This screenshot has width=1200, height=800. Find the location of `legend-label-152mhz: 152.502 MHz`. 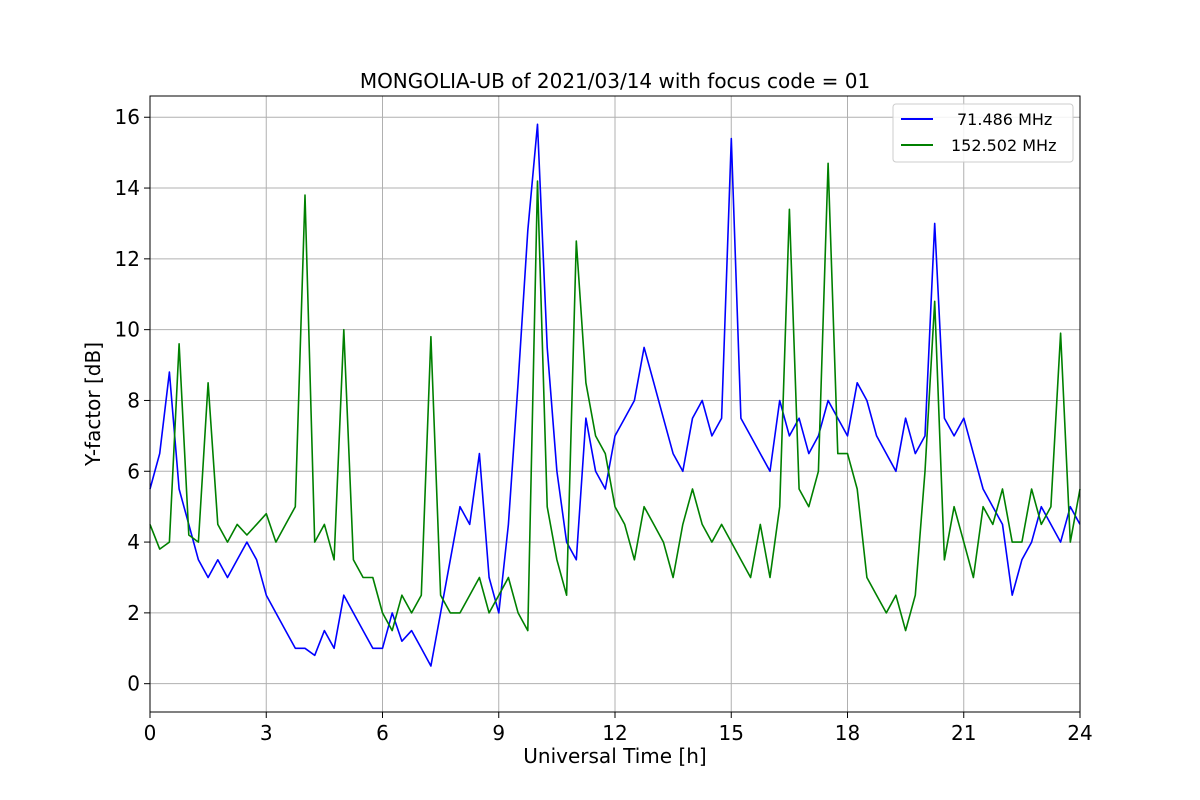

legend-label-152mhz: 152.502 MHz is located at coordinates (1003, 145).